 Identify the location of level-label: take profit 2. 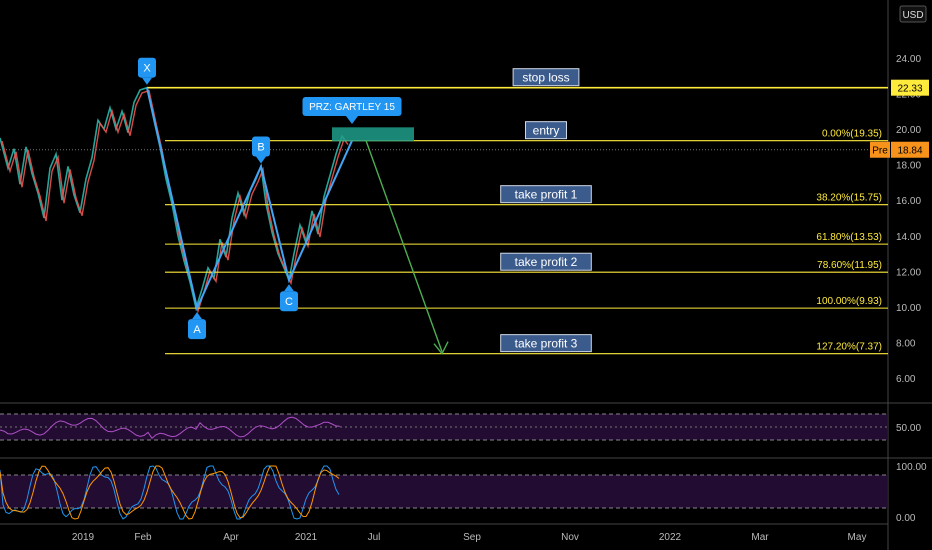
(546, 262).